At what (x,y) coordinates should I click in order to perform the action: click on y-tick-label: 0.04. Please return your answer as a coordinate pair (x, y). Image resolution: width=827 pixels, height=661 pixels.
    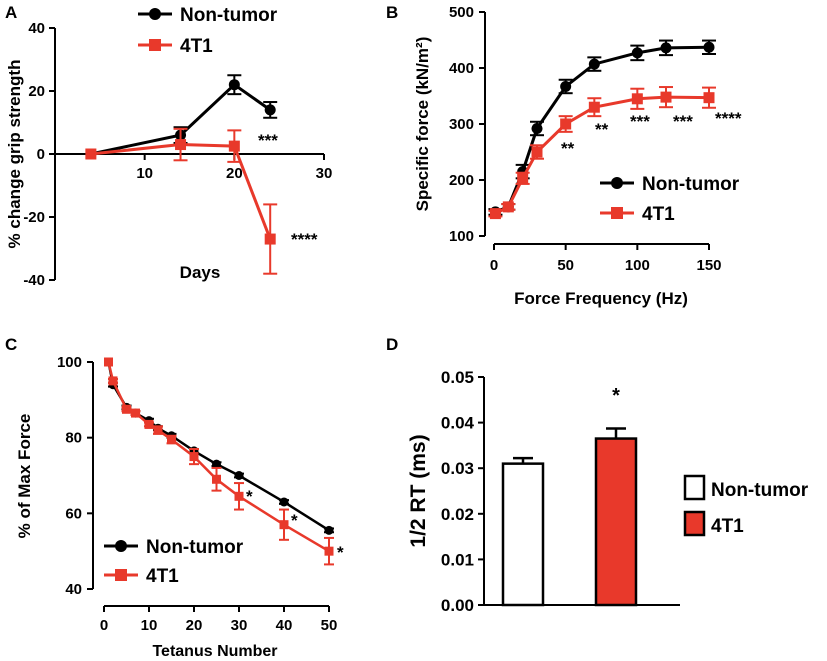
    Looking at the image, I should click on (458, 423).